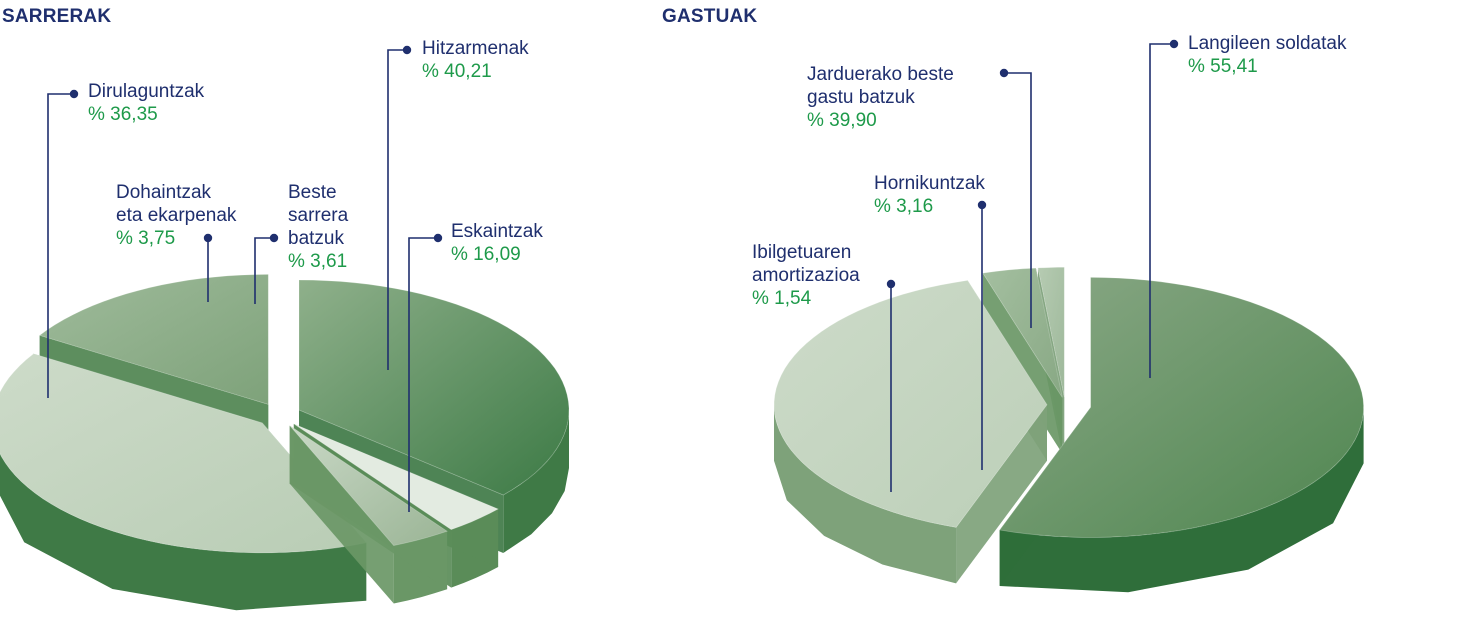 This screenshot has width=1465, height=625. Describe the element at coordinates (176, 204) in the screenshot. I see `slice-name: Dohaintzak eta ekarpenak` at that location.